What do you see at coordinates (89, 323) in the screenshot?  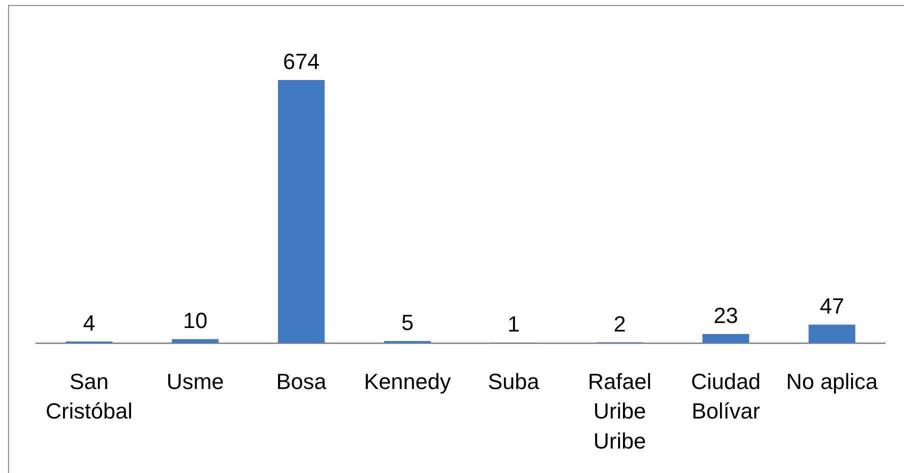 I see `data-label: 4` at bounding box center [89, 323].